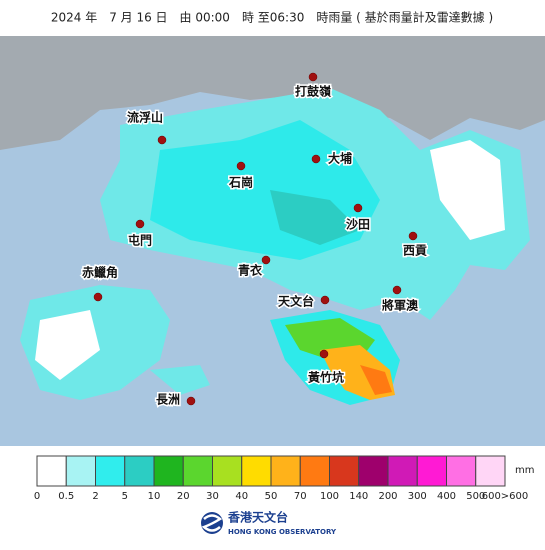  I want to click on legend-label: 200, so click(387, 496).